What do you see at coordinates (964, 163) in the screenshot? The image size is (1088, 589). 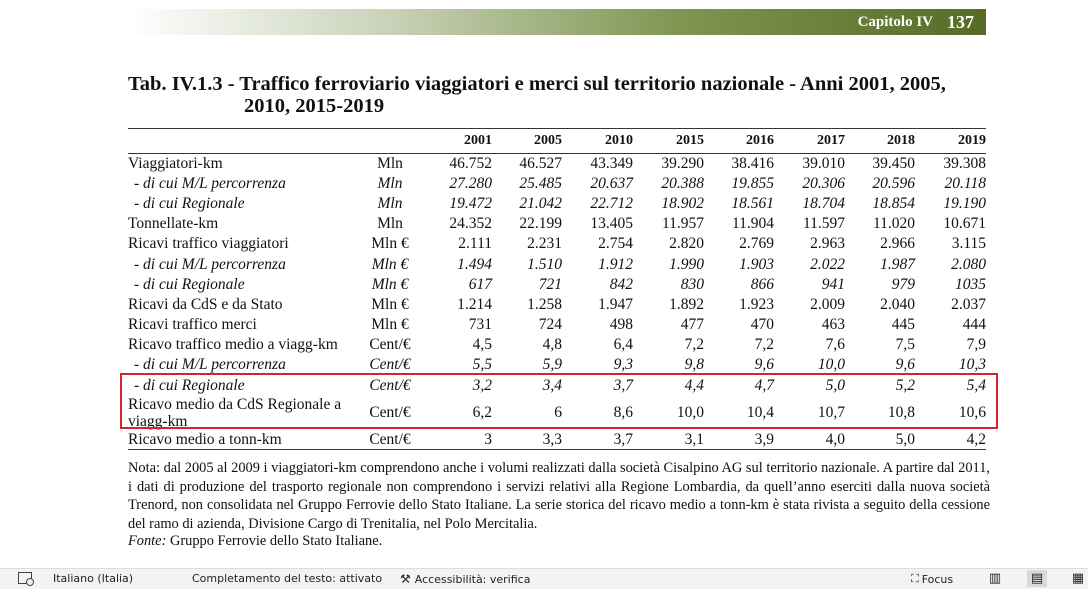 I see `table-cell: 39.308` at bounding box center [964, 163].